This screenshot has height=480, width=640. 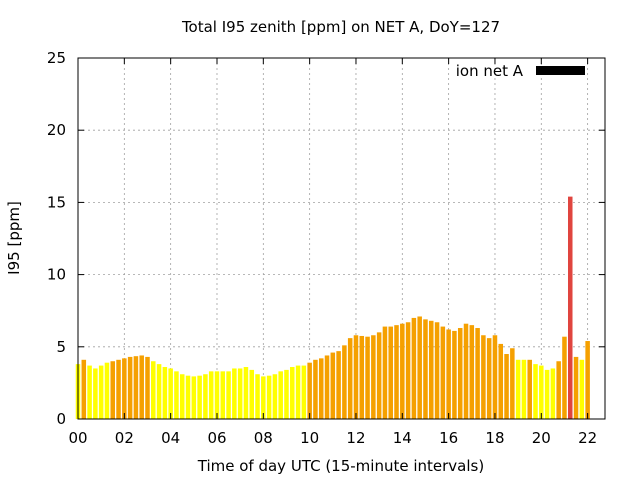 What do you see at coordinates (340, 466) in the screenshot?
I see `x-axis-label: Time of day UTC (15-minute intervals)` at bounding box center [340, 466].